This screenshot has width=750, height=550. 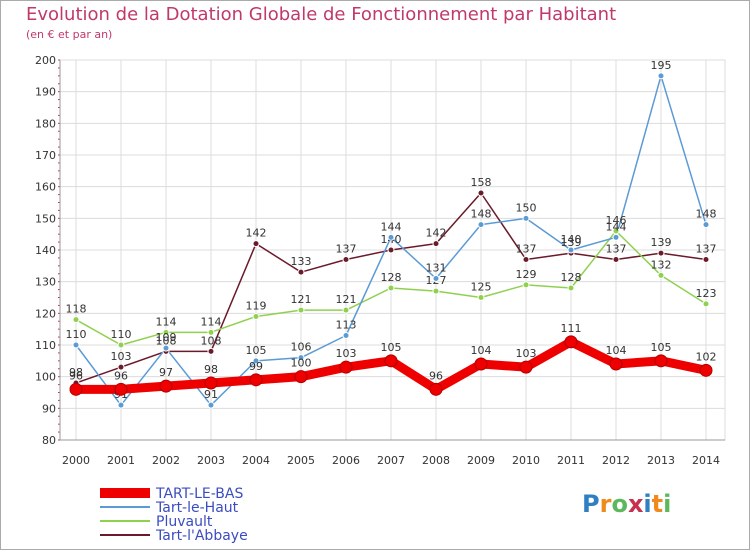 I want to click on data-label: 119, so click(x=256, y=306).